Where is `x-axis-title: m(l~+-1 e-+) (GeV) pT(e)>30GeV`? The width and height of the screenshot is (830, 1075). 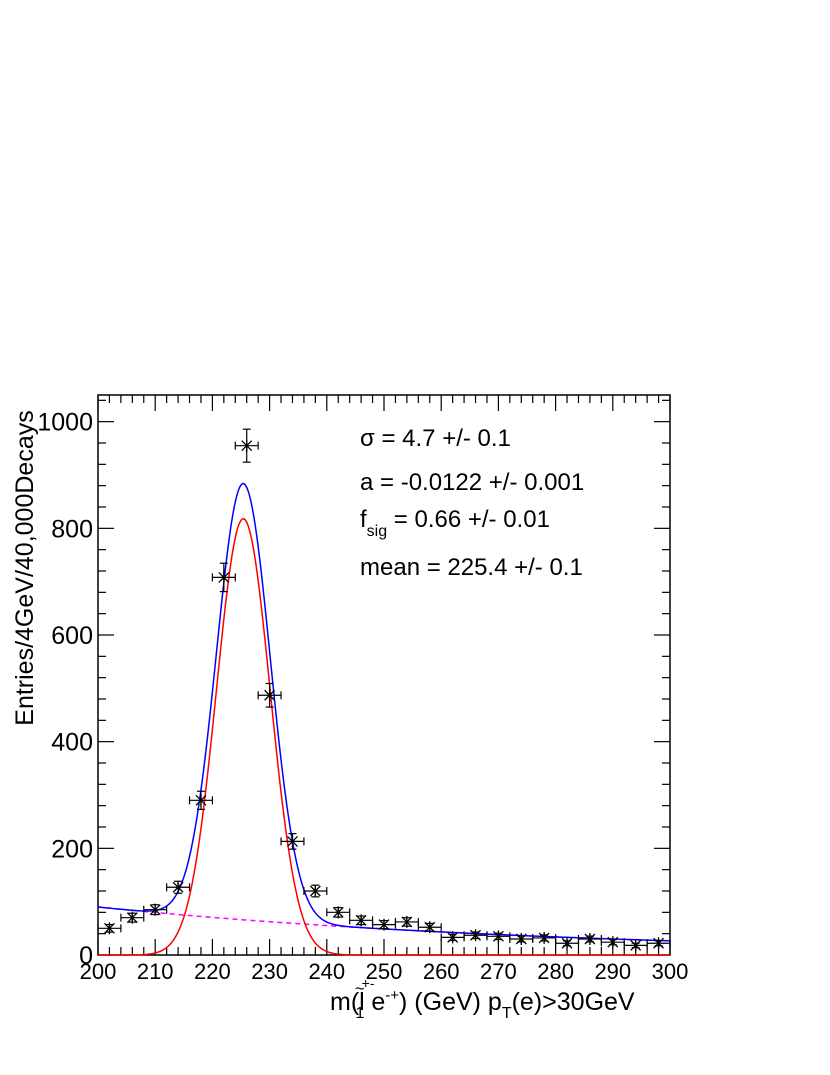
x-axis-title: m(l~+-1 e-+) (GeV) pT(e)>30GeV is located at coordinates (482, 998).